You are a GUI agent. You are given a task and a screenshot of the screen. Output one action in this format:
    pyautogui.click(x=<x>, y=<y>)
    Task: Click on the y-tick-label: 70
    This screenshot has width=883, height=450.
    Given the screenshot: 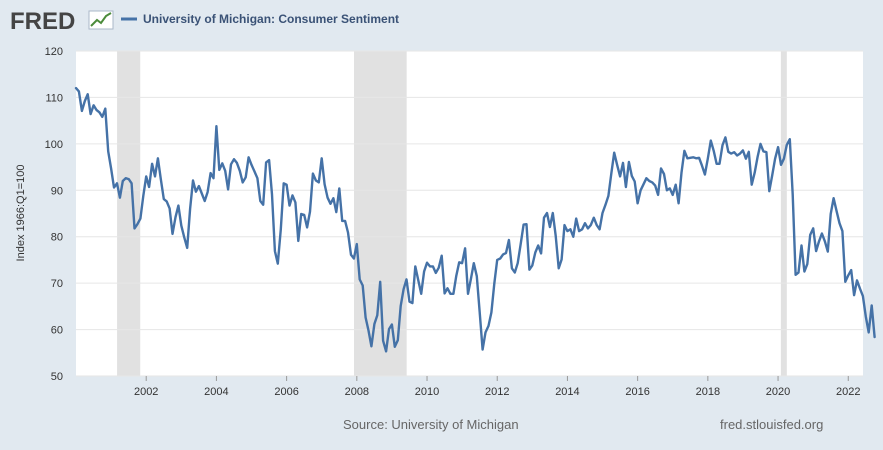 What is the action you would take?
    pyautogui.click(x=57, y=284)
    